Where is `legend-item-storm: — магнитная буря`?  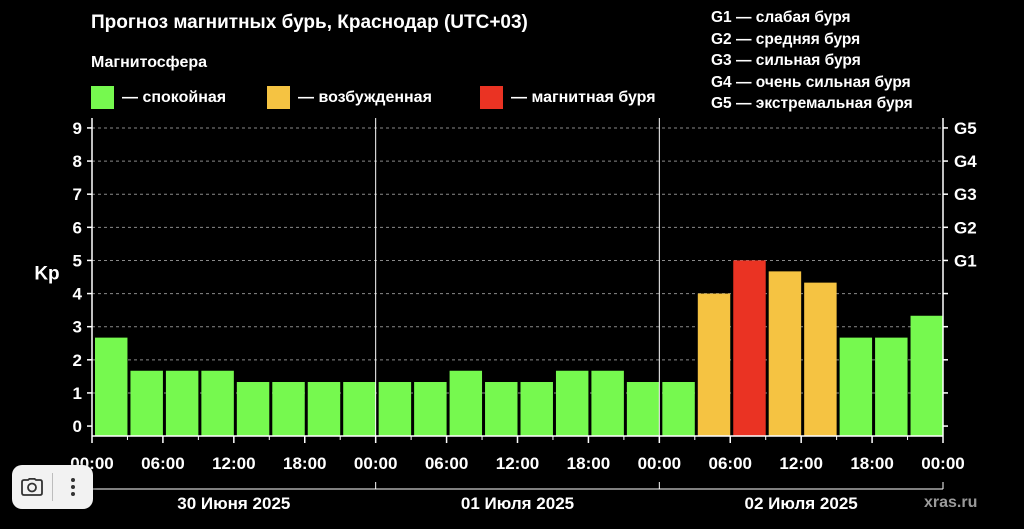
legend-item-storm: — магнитная буря is located at coordinates (568, 97).